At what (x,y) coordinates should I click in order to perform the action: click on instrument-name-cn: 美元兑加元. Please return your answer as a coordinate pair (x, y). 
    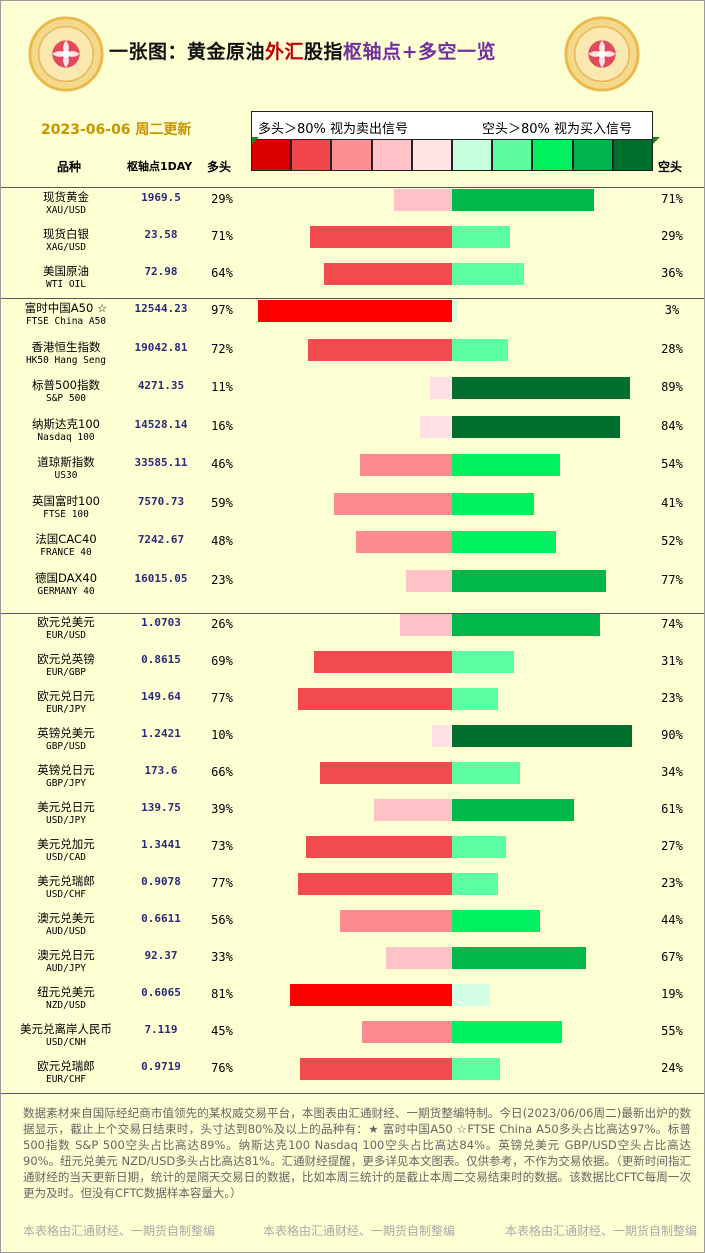
    Looking at the image, I should click on (66, 844).